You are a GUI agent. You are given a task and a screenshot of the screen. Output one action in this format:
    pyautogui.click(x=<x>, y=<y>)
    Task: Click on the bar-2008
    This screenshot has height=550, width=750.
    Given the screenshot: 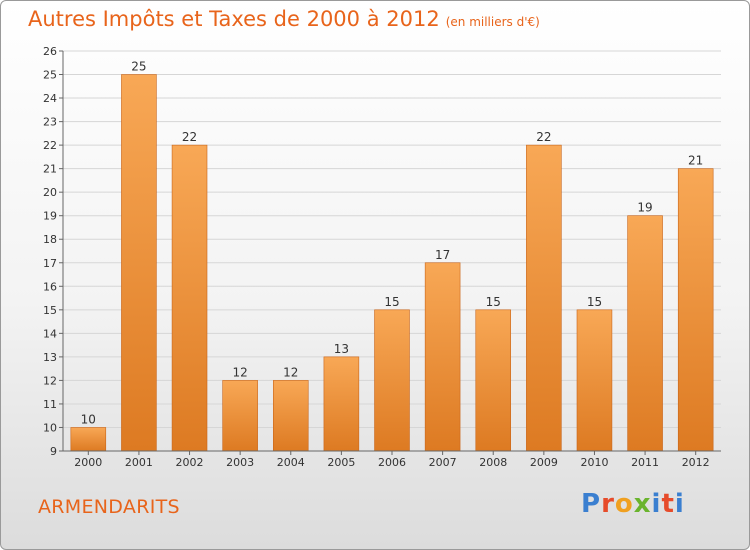 What is the action you would take?
    pyautogui.click(x=493, y=380)
    